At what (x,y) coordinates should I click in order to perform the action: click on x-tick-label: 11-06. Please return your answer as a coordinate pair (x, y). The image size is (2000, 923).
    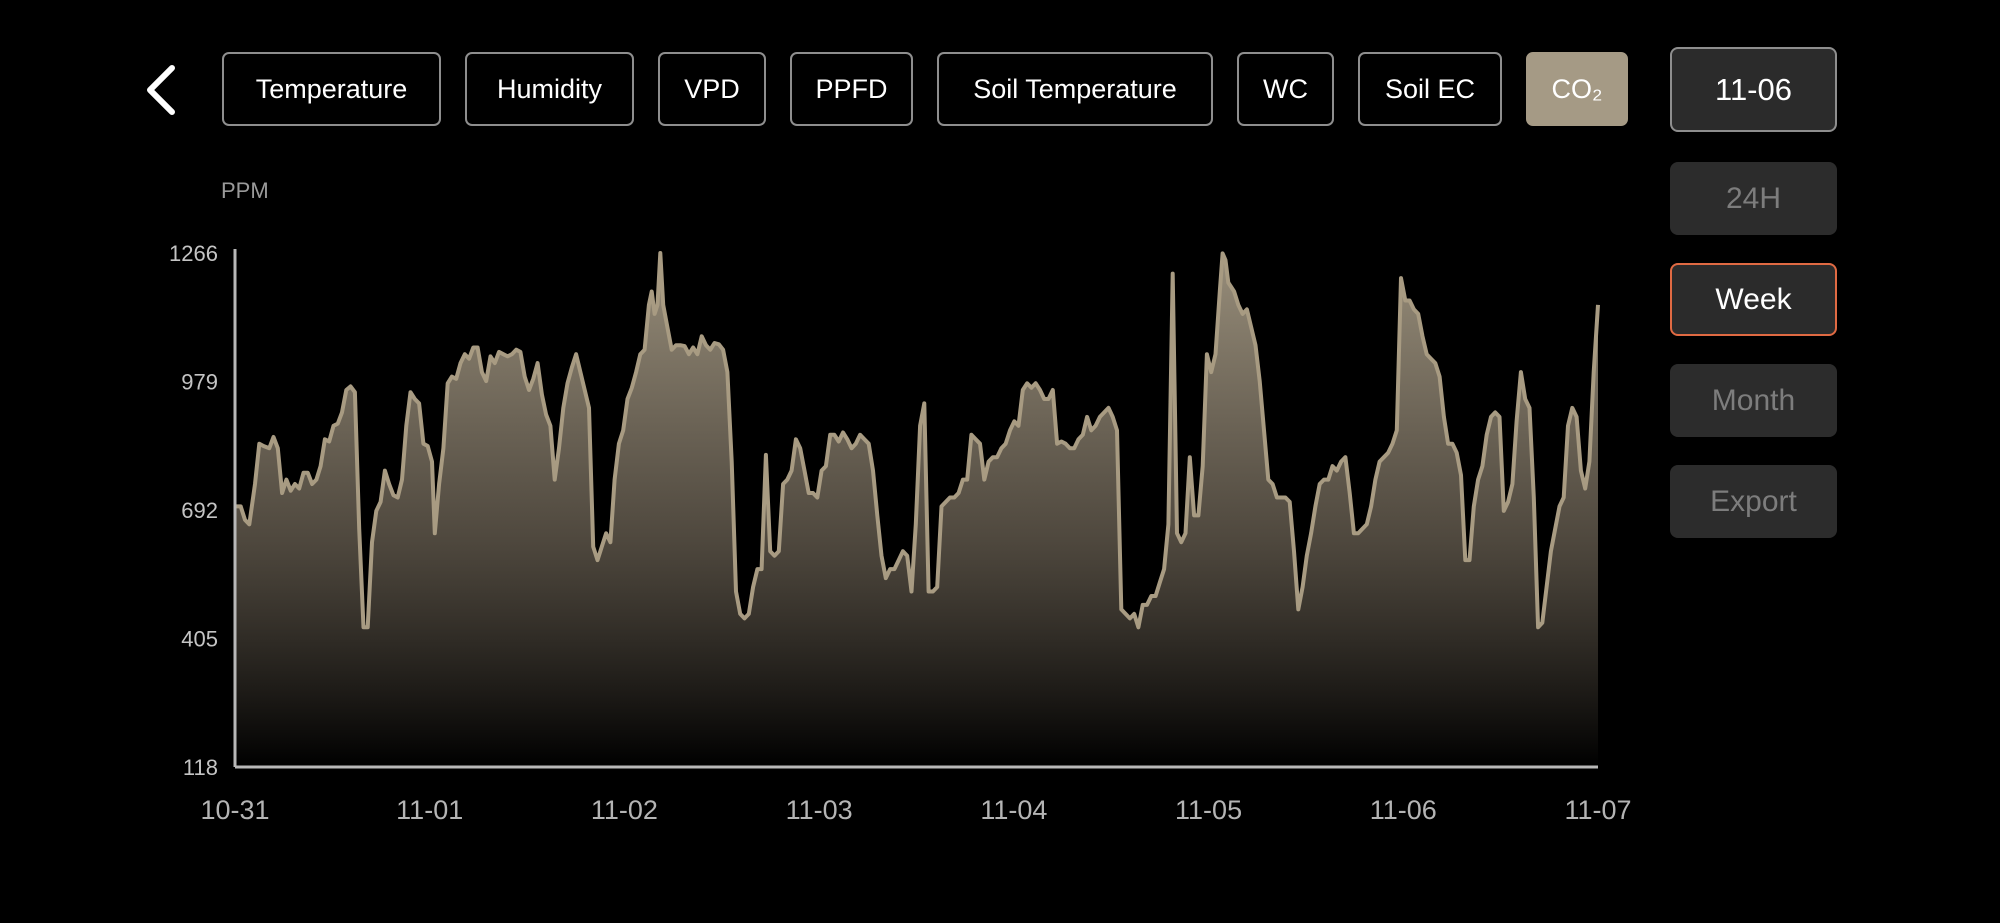
    Looking at the image, I should click on (1403, 810).